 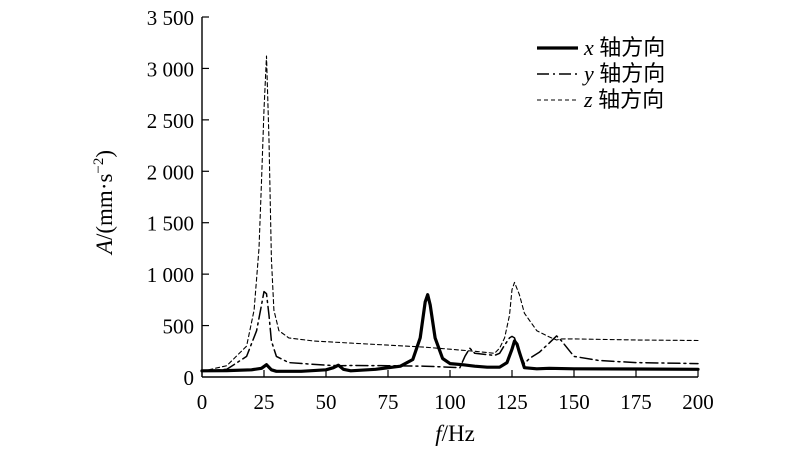 What do you see at coordinates (170, 275) in the screenshot?
I see `y-tick-label: 1 000` at bounding box center [170, 275].